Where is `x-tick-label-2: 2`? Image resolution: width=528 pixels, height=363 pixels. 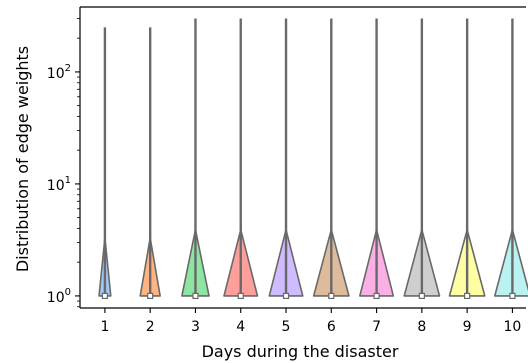
x-tick-label-2: 2 is located at coordinates (150, 327).